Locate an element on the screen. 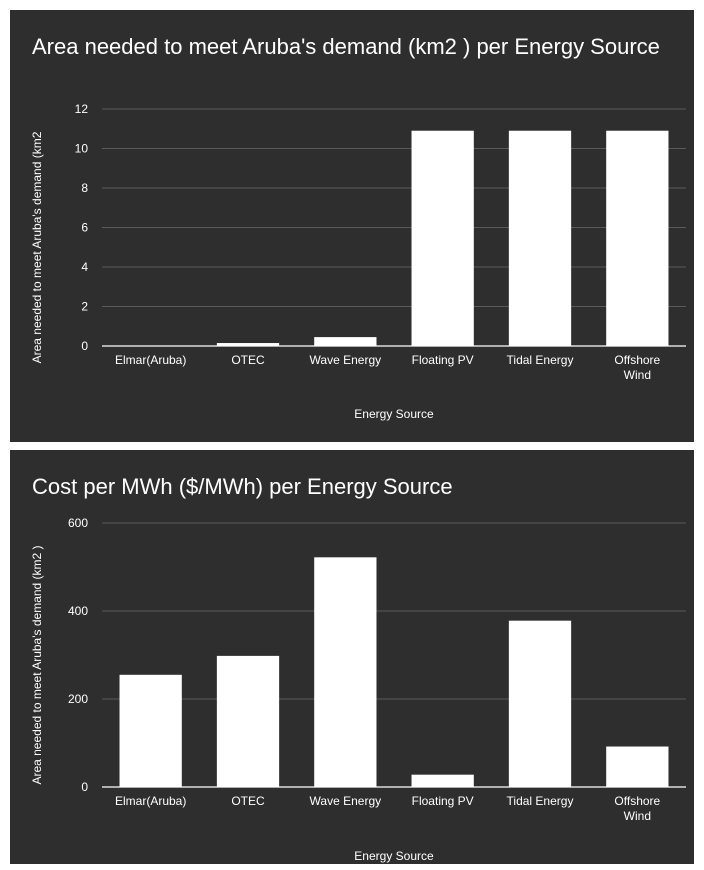 The image size is (704, 870). y-tick-label: 4 is located at coordinates (84, 267).